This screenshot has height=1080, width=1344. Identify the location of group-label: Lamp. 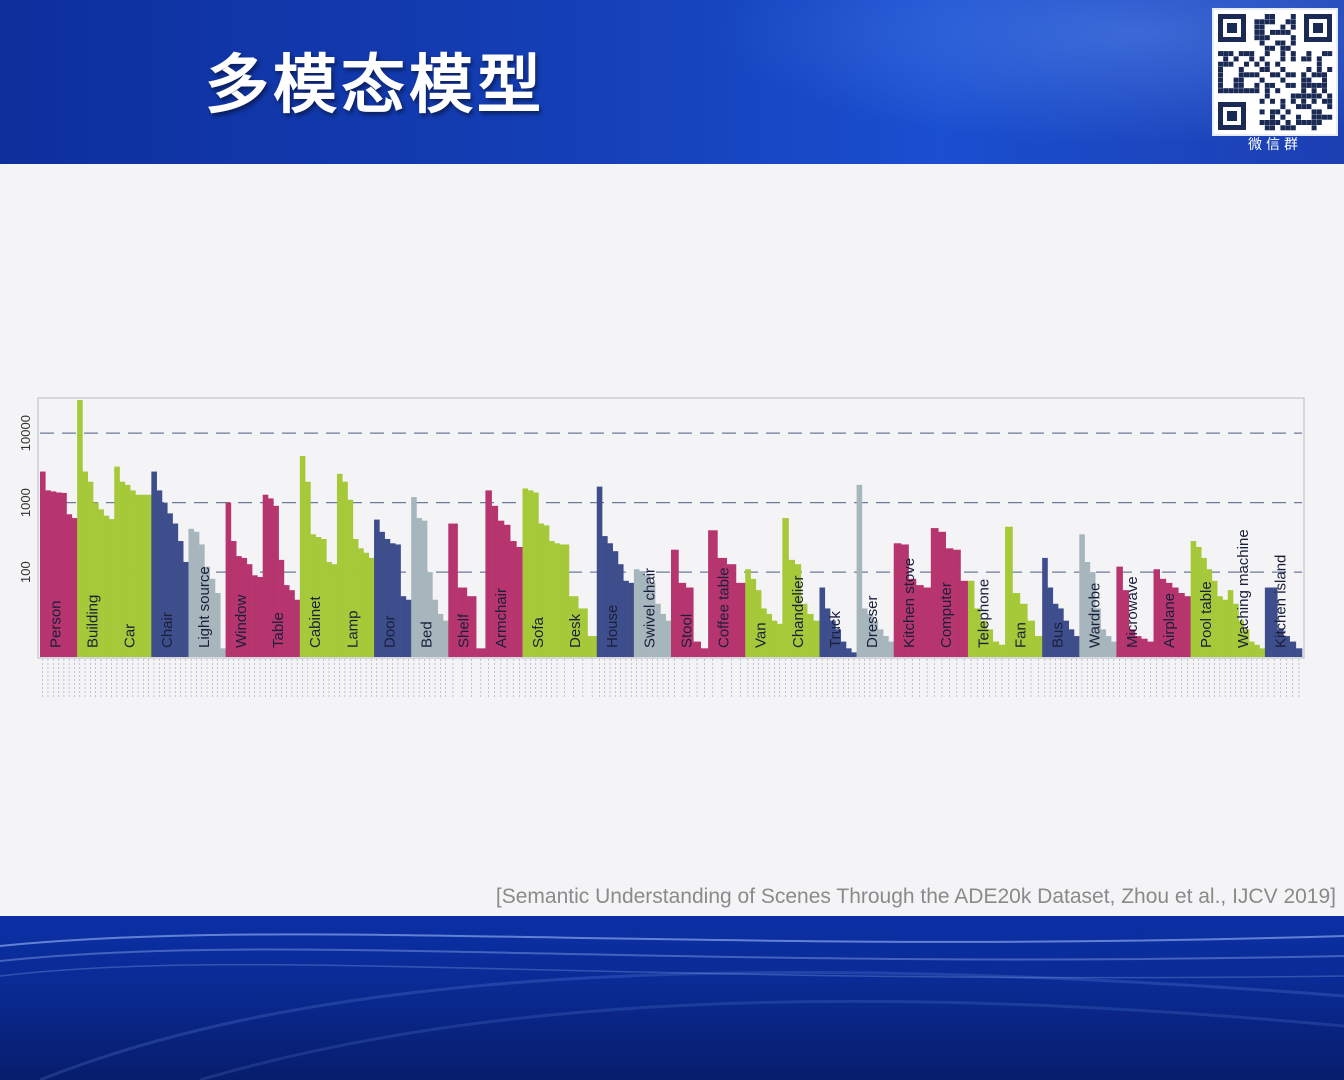
(352, 629).